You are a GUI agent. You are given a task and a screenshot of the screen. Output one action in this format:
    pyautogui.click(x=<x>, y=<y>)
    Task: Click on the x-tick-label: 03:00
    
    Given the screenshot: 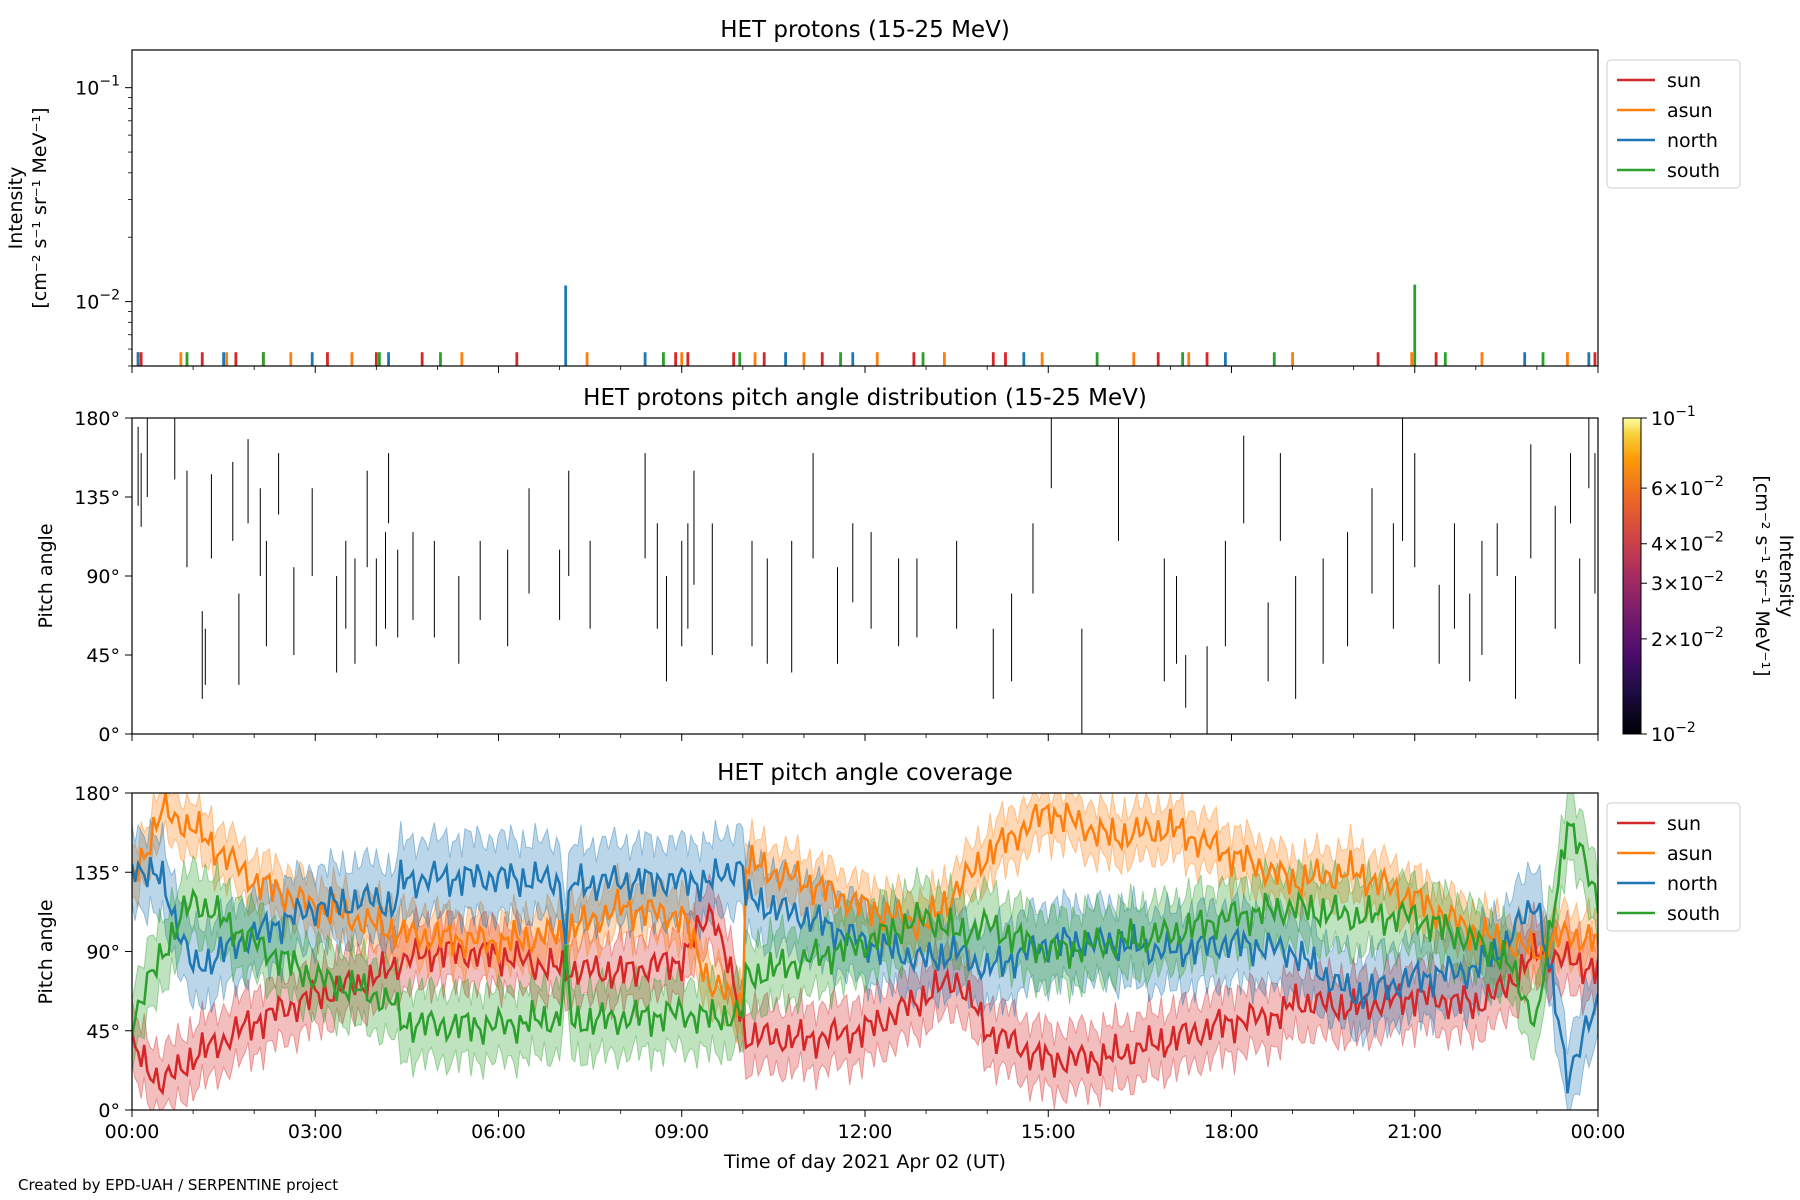 What is the action you would take?
    pyautogui.click(x=315, y=1132)
    